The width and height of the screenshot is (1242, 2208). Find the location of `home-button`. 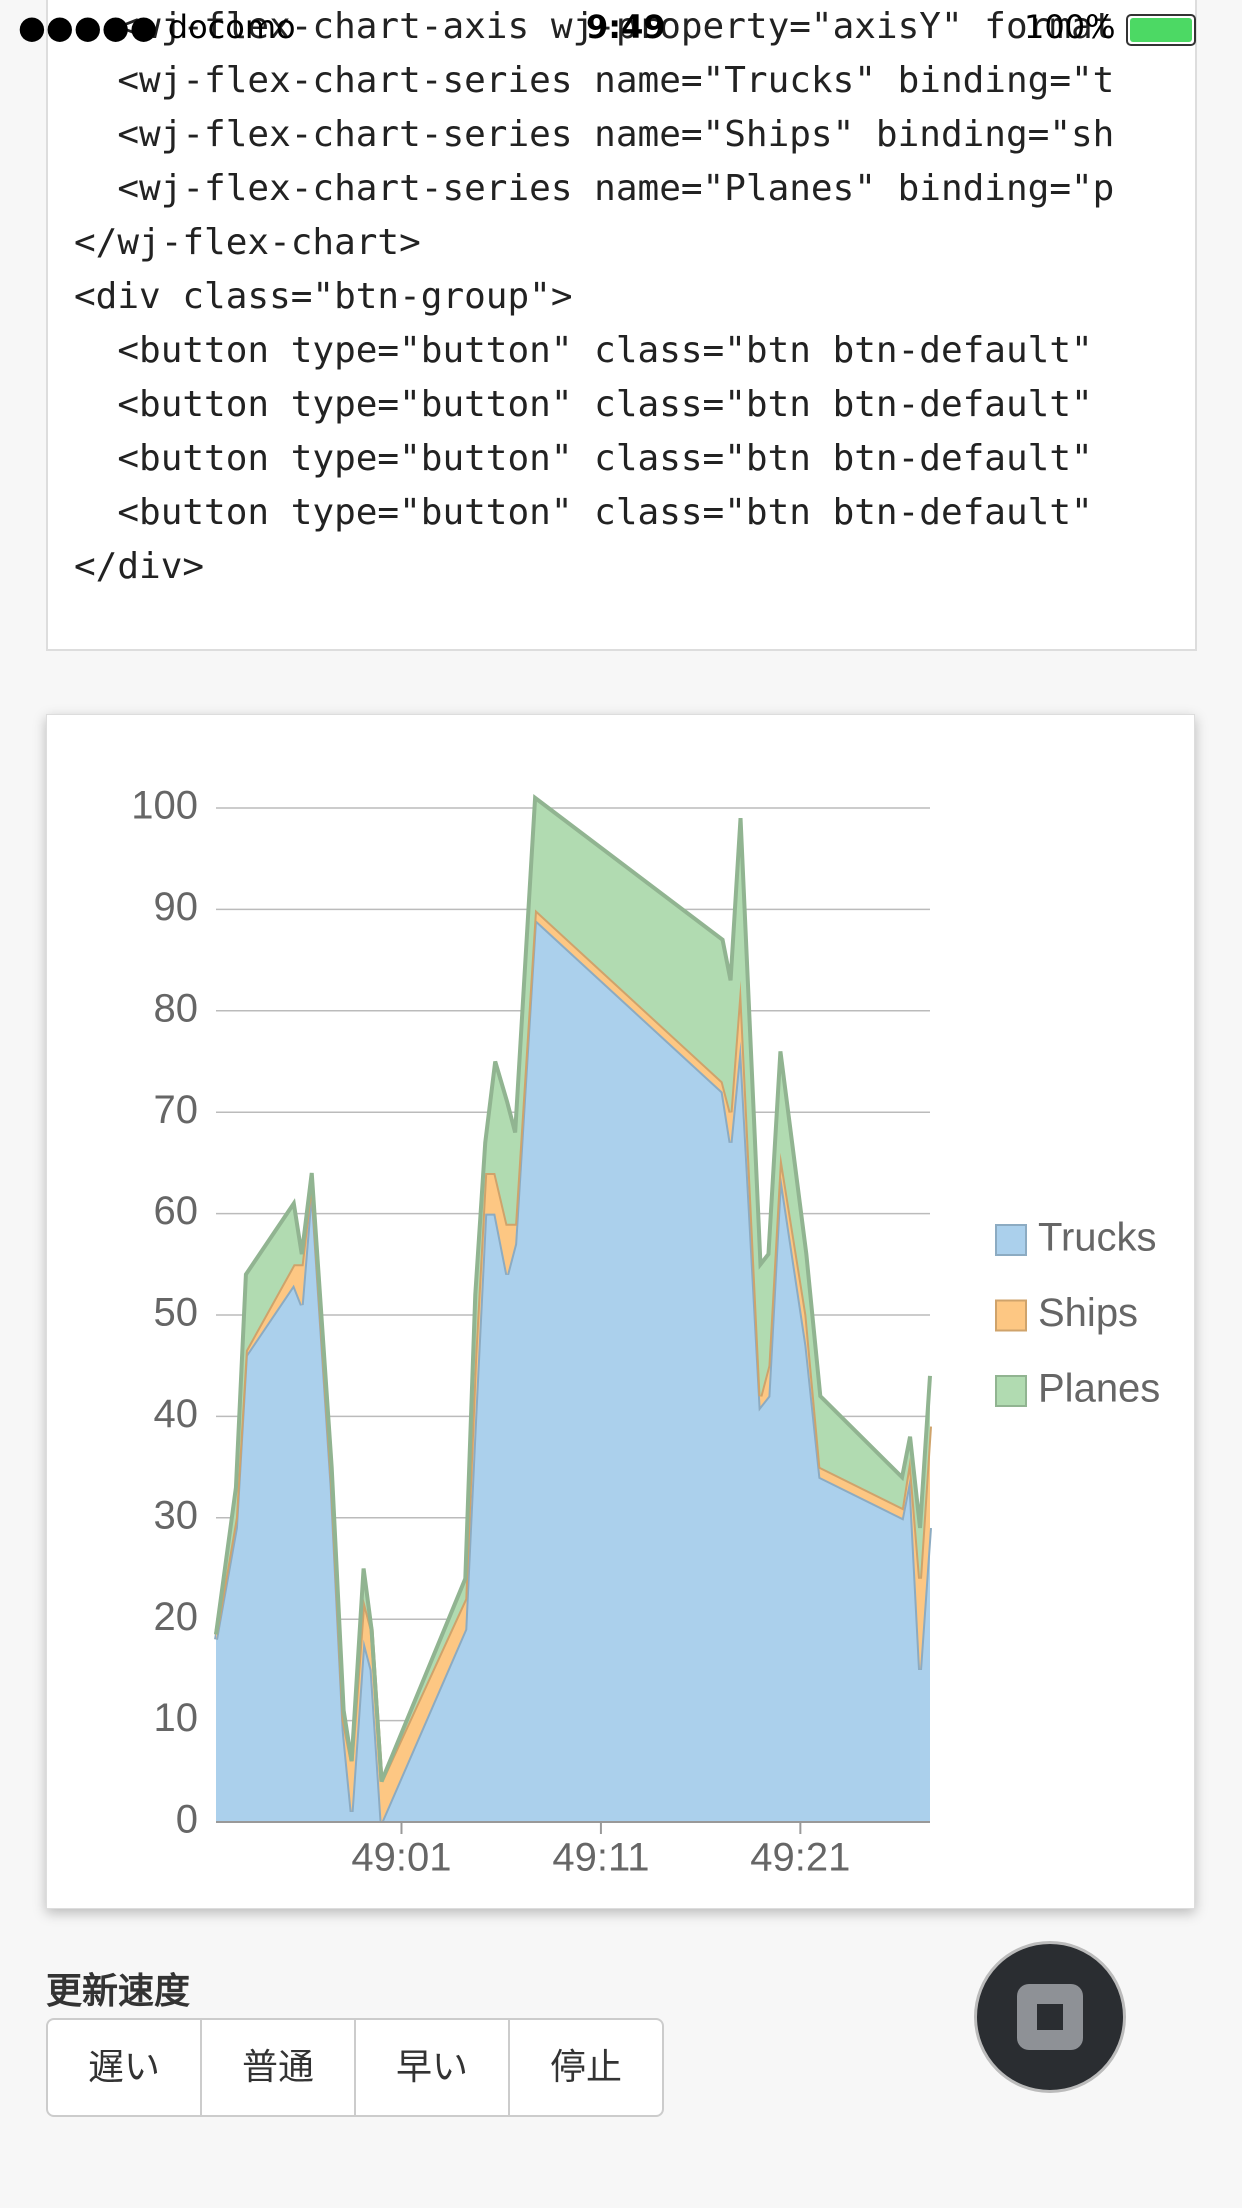

home-button is located at coordinates (1050, 2017).